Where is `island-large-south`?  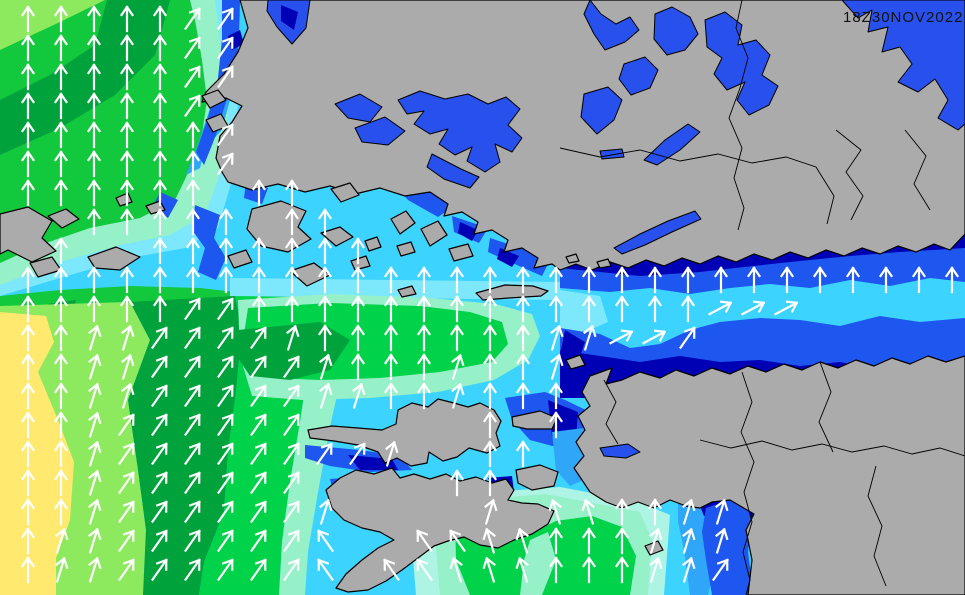 island-large-south is located at coordinates (440, 530).